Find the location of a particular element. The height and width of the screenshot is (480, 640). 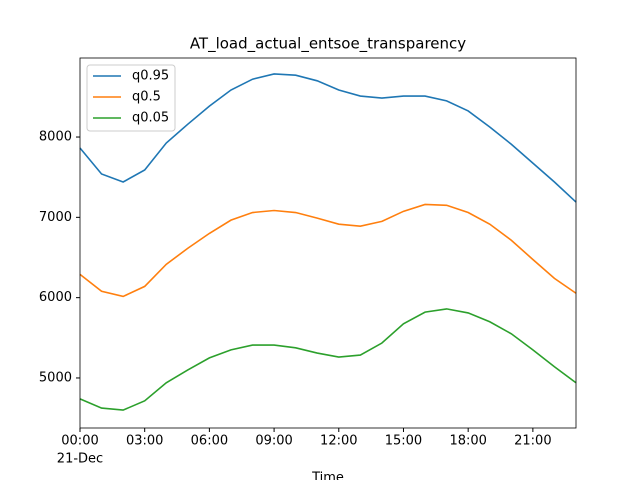

x-axis-label: Time is located at coordinates (327, 475).